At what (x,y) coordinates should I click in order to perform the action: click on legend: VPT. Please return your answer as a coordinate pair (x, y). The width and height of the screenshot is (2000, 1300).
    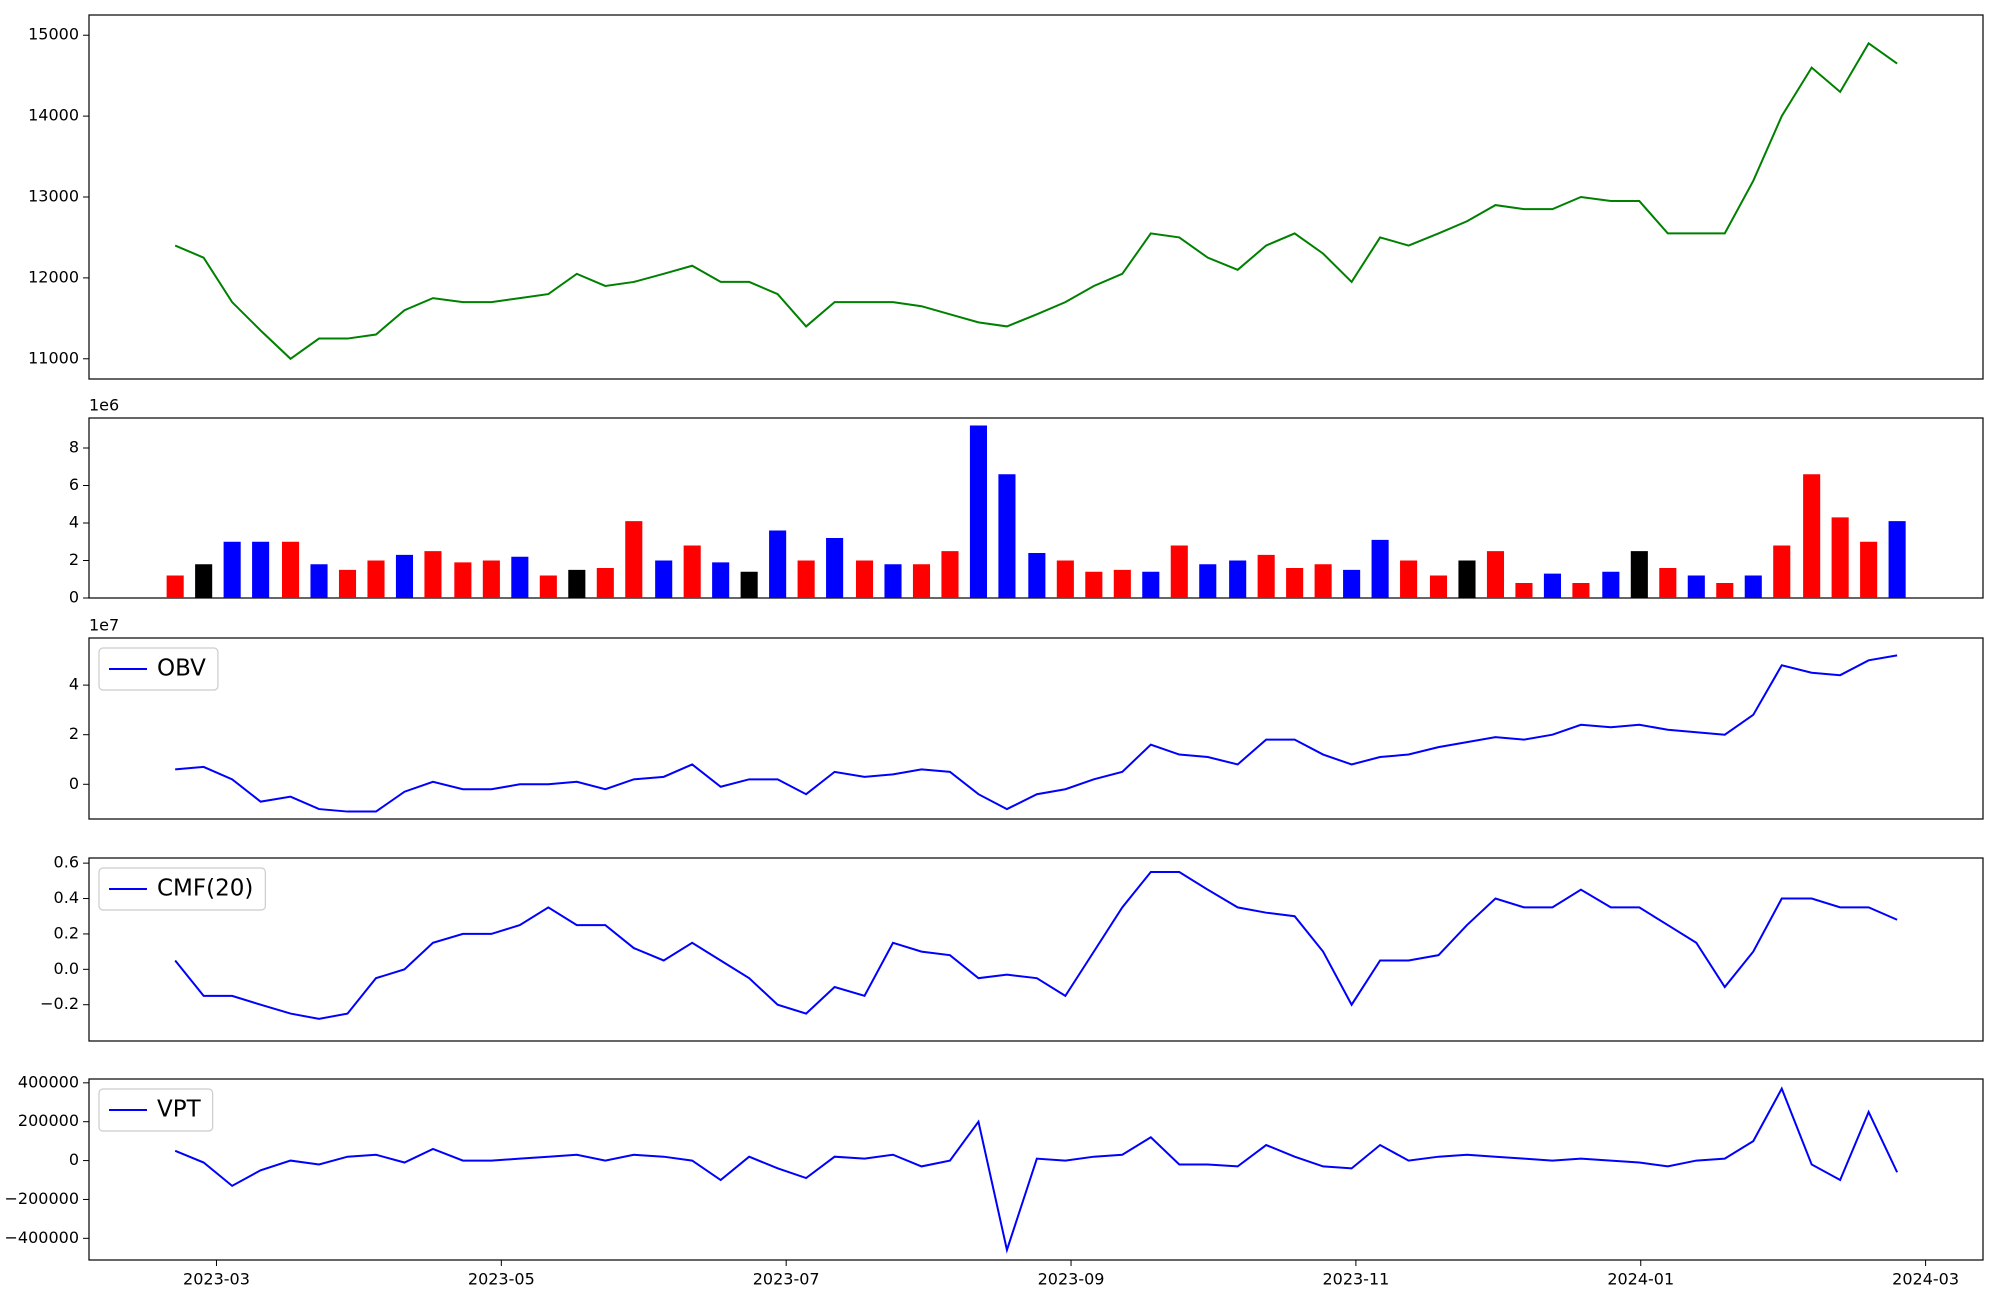
    Looking at the image, I should click on (156, 1110).